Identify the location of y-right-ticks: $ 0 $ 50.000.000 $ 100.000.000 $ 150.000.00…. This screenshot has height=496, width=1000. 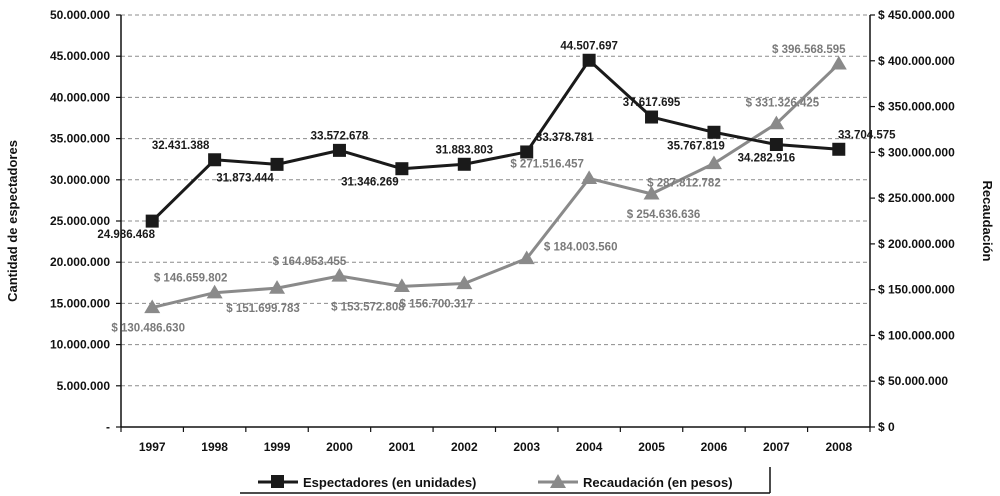
(912, 221).